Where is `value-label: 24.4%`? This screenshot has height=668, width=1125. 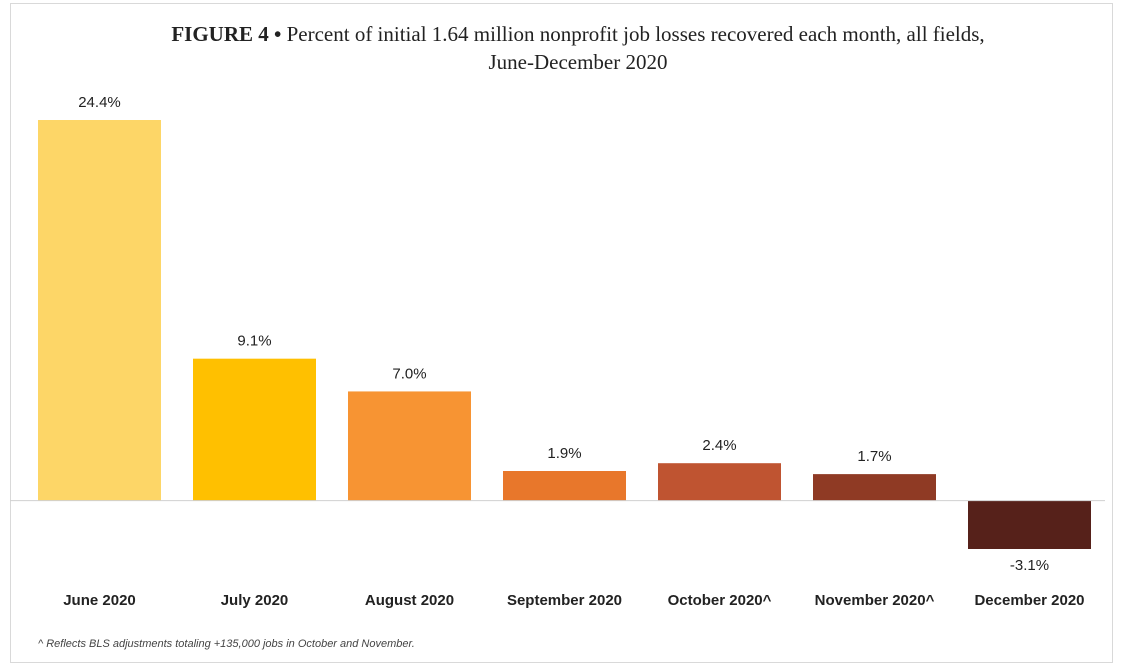
value-label: 24.4% is located at coordinates (99, 102).